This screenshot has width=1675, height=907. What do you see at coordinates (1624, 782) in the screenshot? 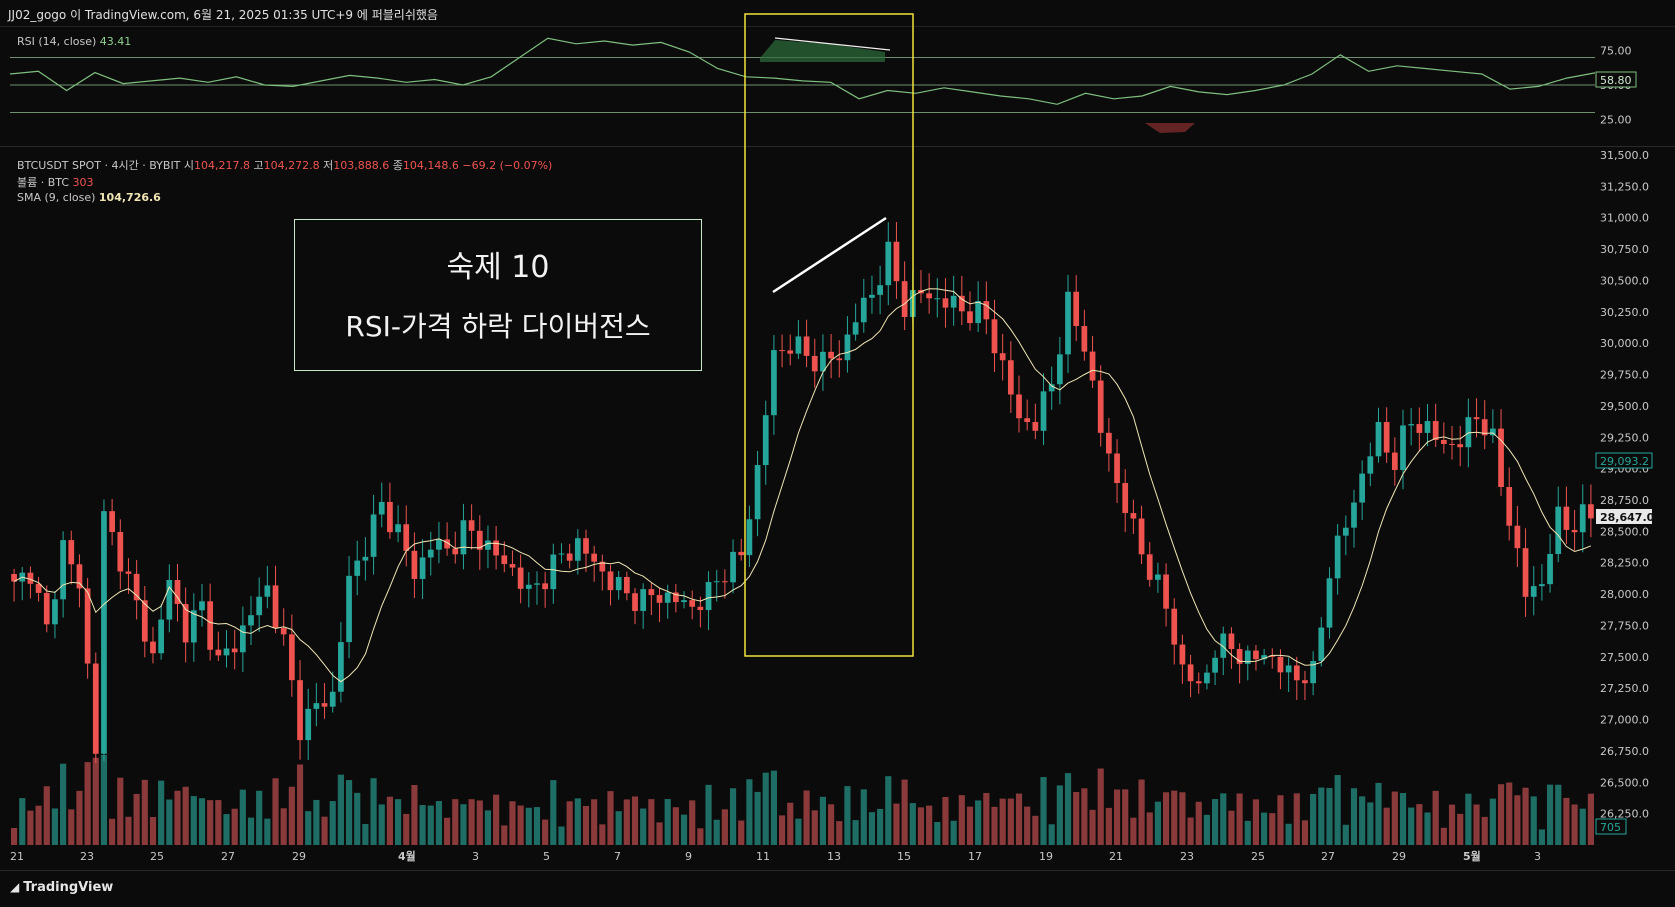
I see `price-y-tick: 26,500.0` at bounding box center [1624, 782].